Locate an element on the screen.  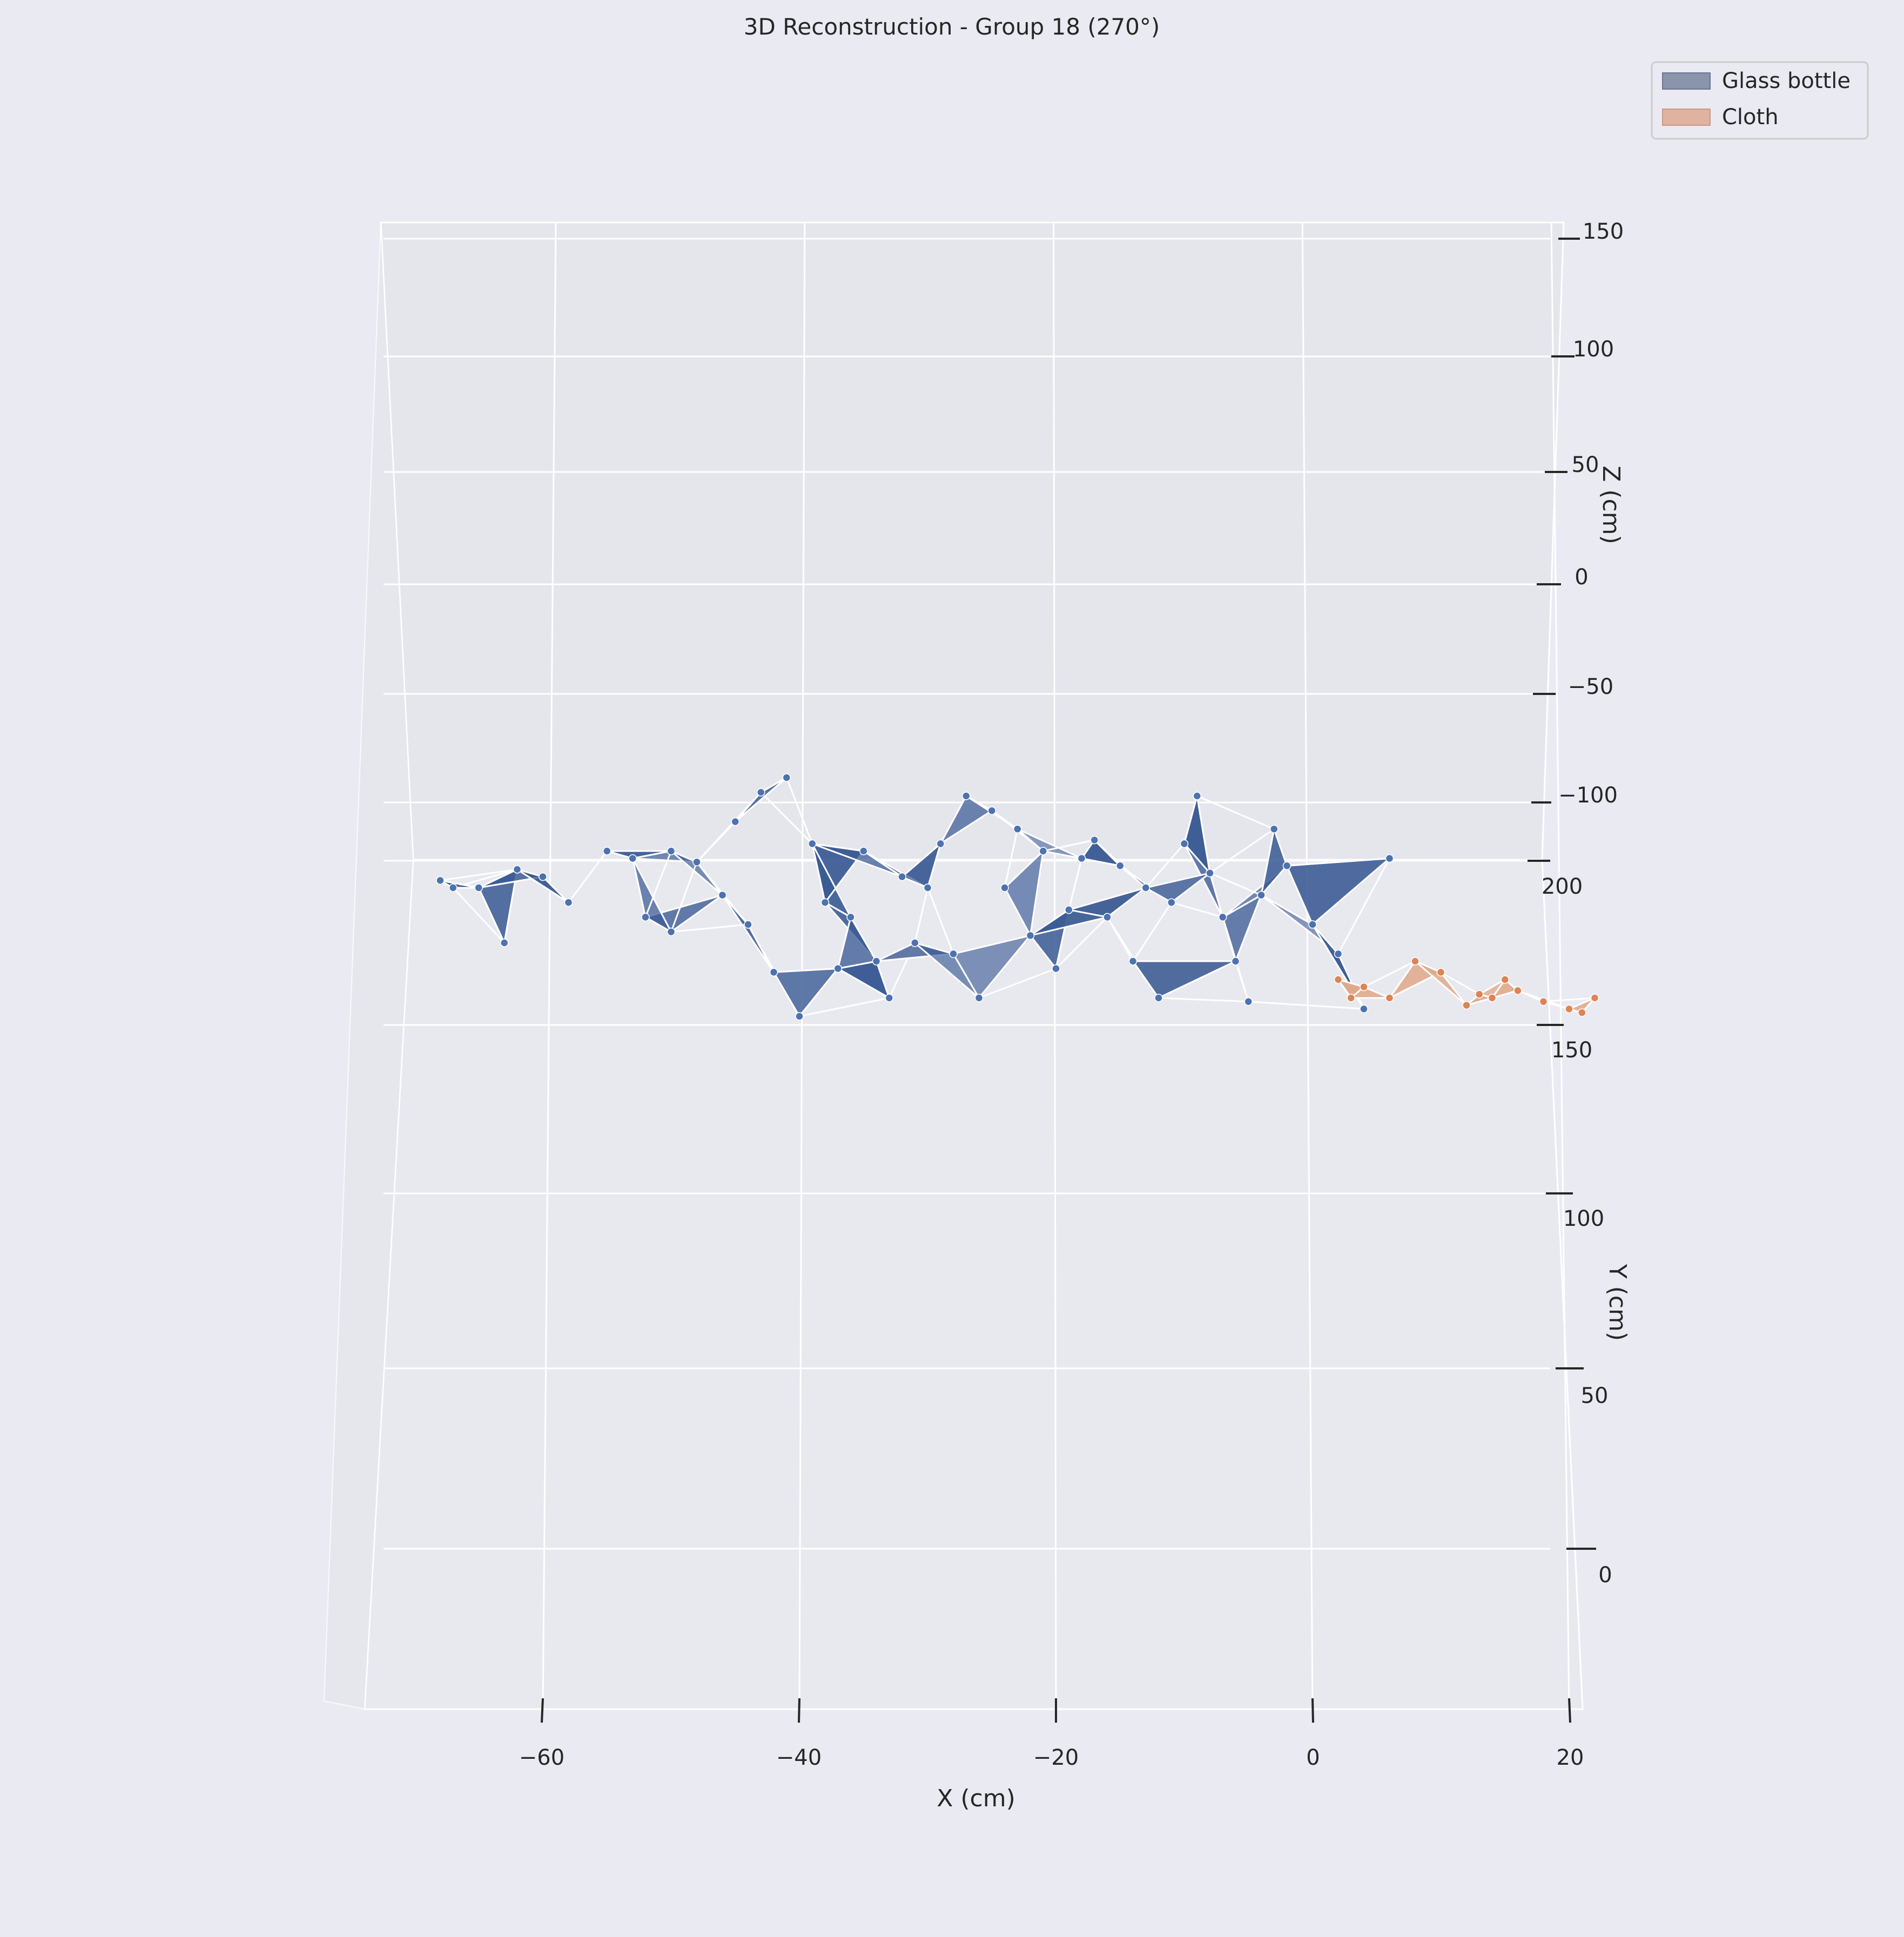
x-tick-label: −40 is located at coordinates (799, 1757).